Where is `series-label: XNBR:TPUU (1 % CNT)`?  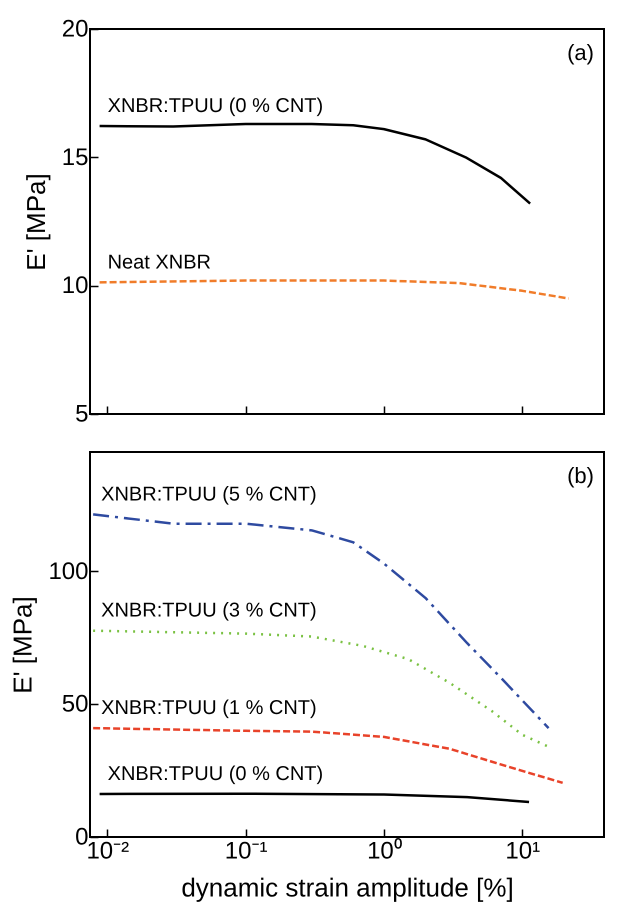 series-label: XNBR:TPUU (1 % CNT) is located at coordinates (209, 708).